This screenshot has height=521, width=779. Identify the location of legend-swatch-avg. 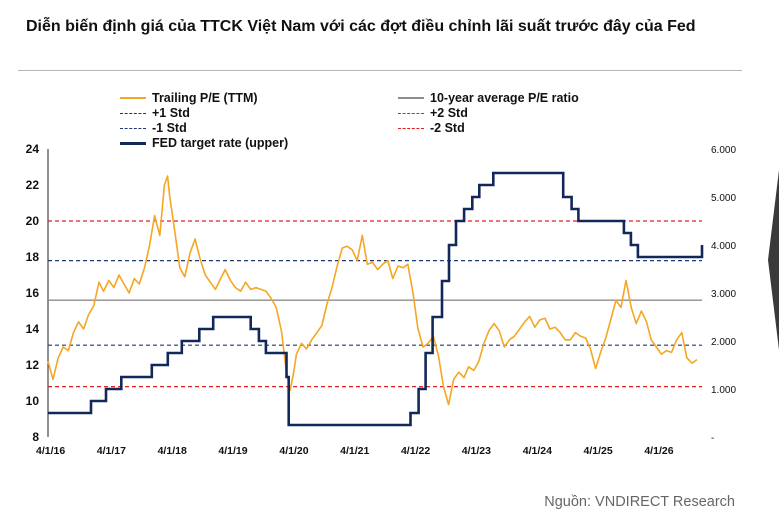
(411, 98).